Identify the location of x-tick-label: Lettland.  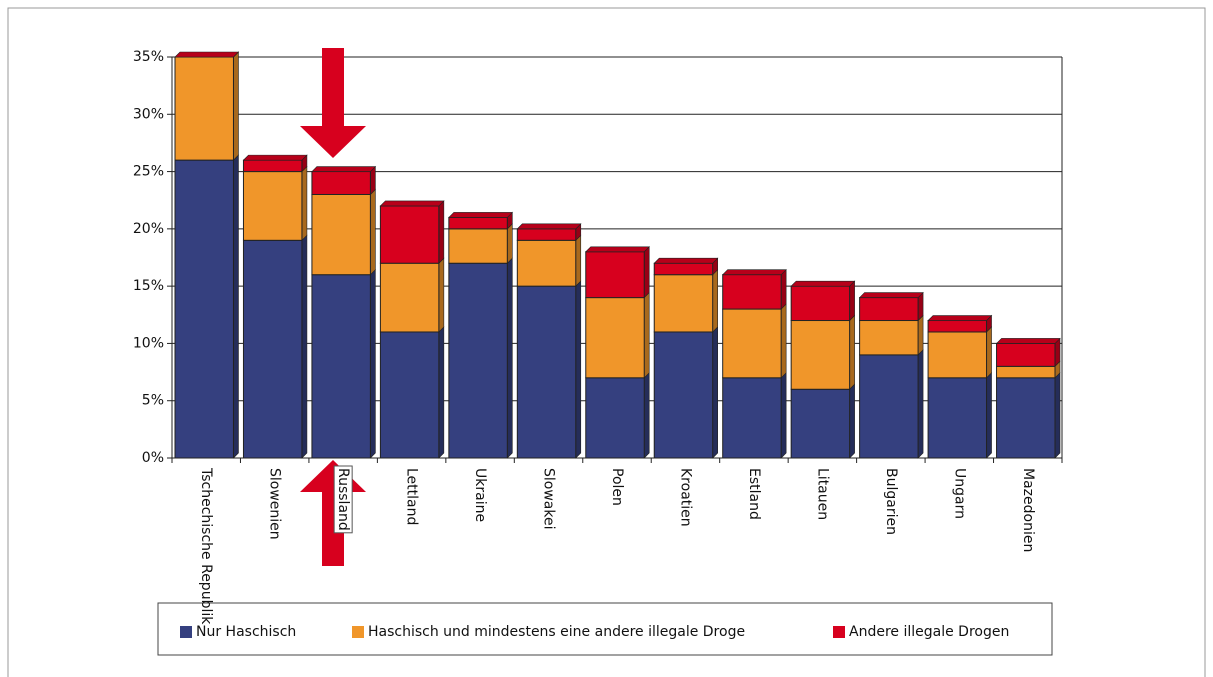
(412, 496).